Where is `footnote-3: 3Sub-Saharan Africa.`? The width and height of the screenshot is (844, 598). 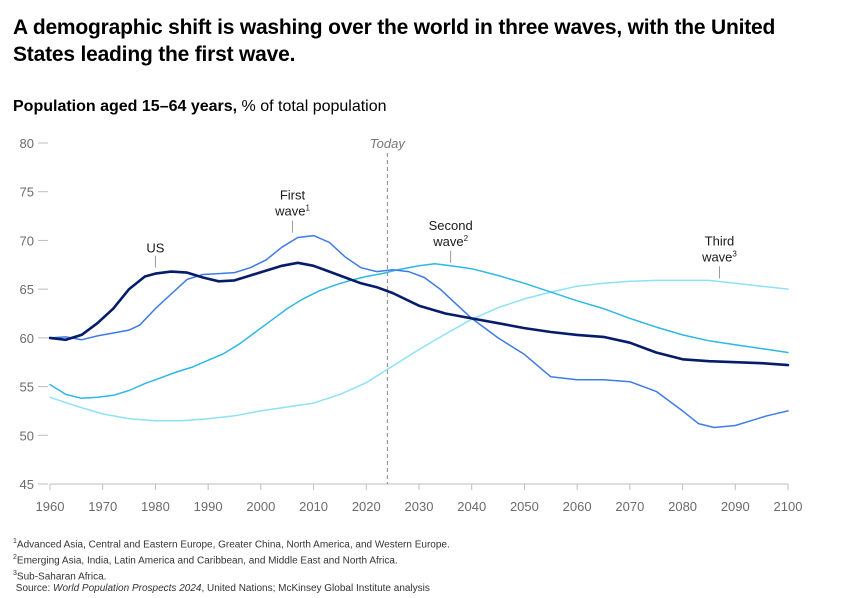 footnote-3: 3Sub-Saharan Africa. is located at coordinates (60, 575).